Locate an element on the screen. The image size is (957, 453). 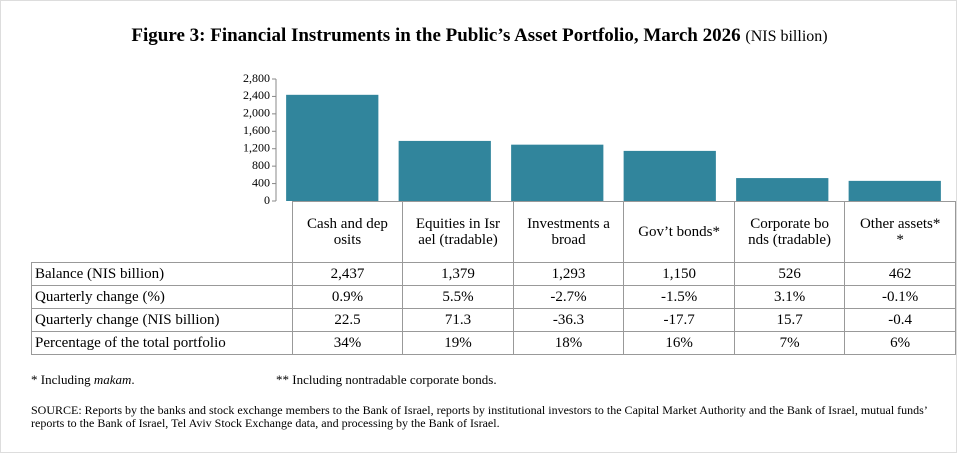
table-cell: 71.3 is located at coordinates (458, 320).